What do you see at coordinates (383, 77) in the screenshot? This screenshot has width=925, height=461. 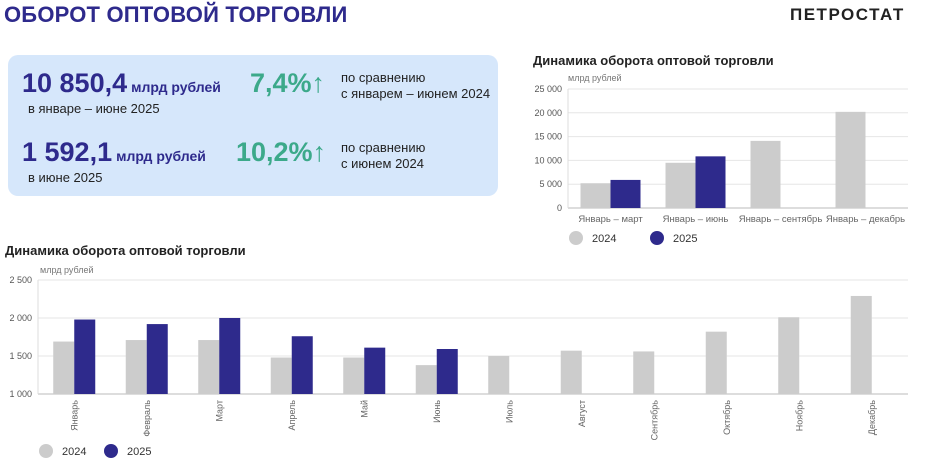 I see `kpi-total-compare-line1: по сравнению` at bounding box center [383, 77].